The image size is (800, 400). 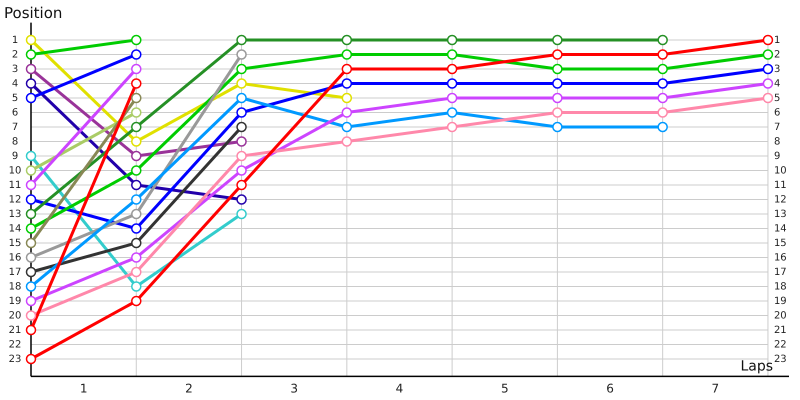 I want to click on y2-tick-label: 16, so click(x=780, y=258).